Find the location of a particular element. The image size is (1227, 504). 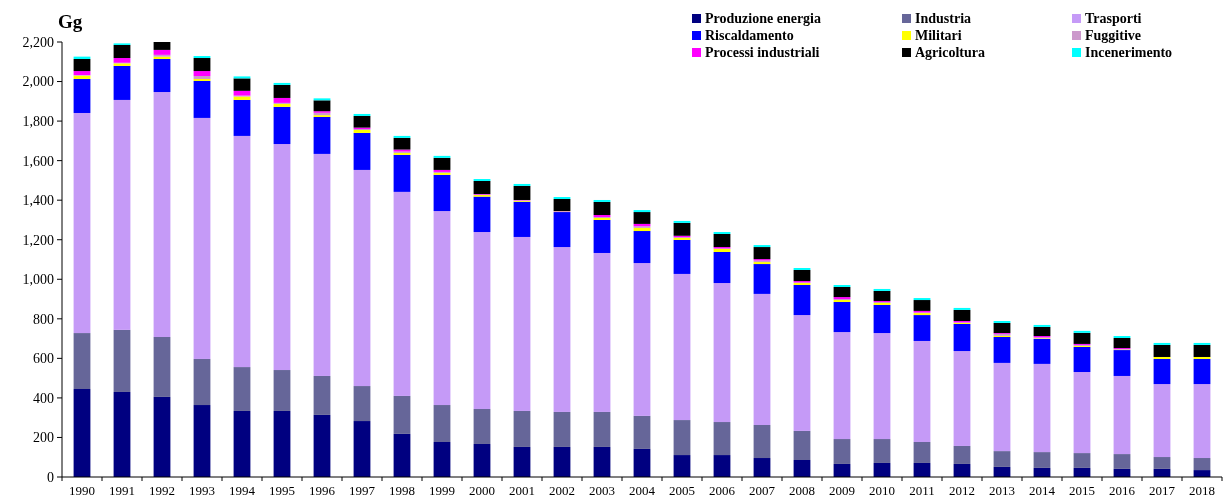

x-tick-label: 2000 is located at coordinates (482, 490).